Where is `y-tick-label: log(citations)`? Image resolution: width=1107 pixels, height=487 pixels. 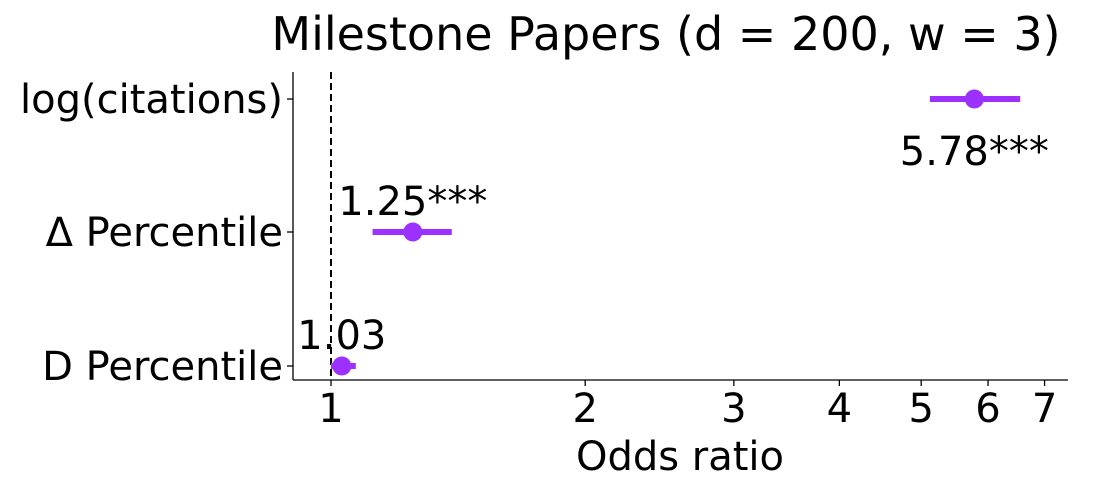 y-tick-label: log(citations) is located at coordinates (151, 100).